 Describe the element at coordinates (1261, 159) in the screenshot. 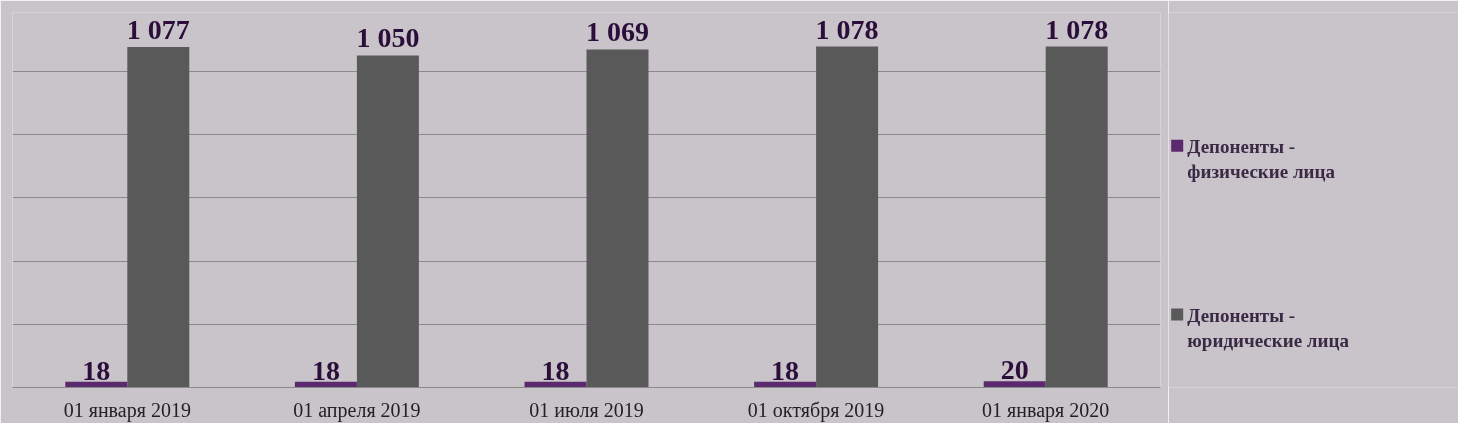

I see `legend-label: Депоненты - физические лица` at that location.